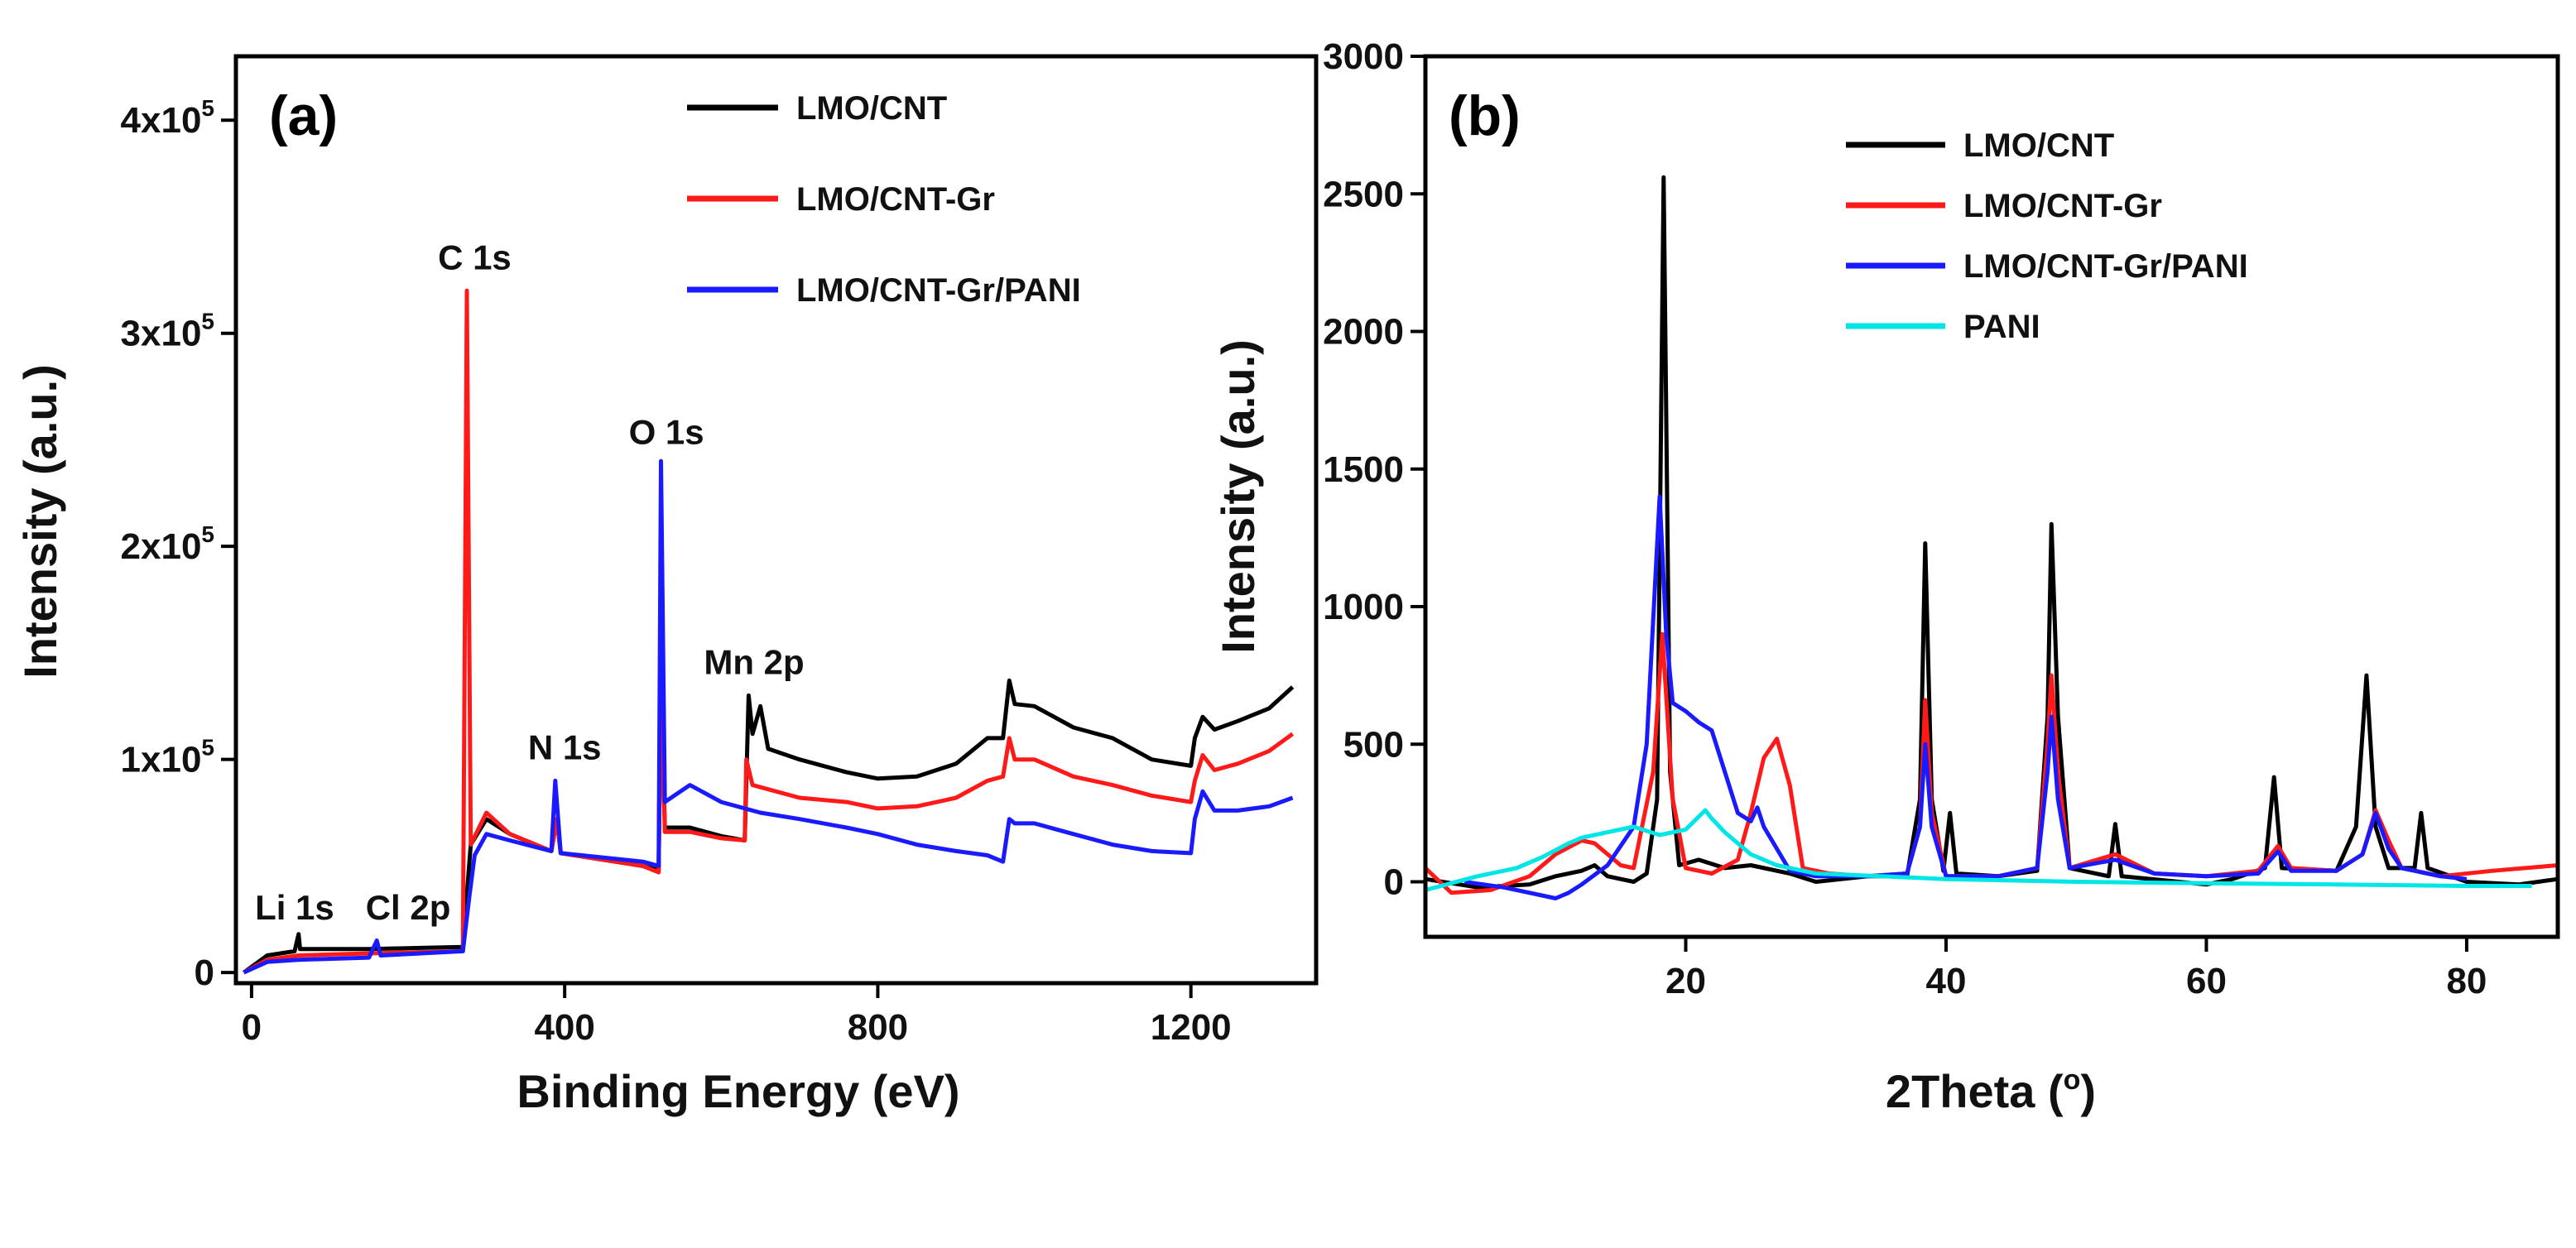 This screenshot has height=1248, width=2576. What do you see at coordinates (2047, 236) in the screenshot?
I see `legend: LMO/CNT LMO/CNT-Gr LMO/CNT-Gr/PANI PANI` at bounding box center [2047, 236].